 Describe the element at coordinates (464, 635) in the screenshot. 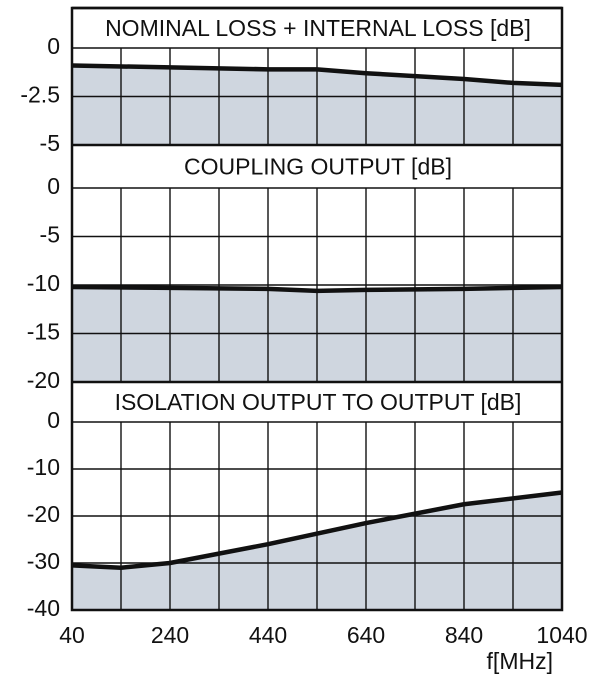

I see `x-tick-label: 840` at that location.